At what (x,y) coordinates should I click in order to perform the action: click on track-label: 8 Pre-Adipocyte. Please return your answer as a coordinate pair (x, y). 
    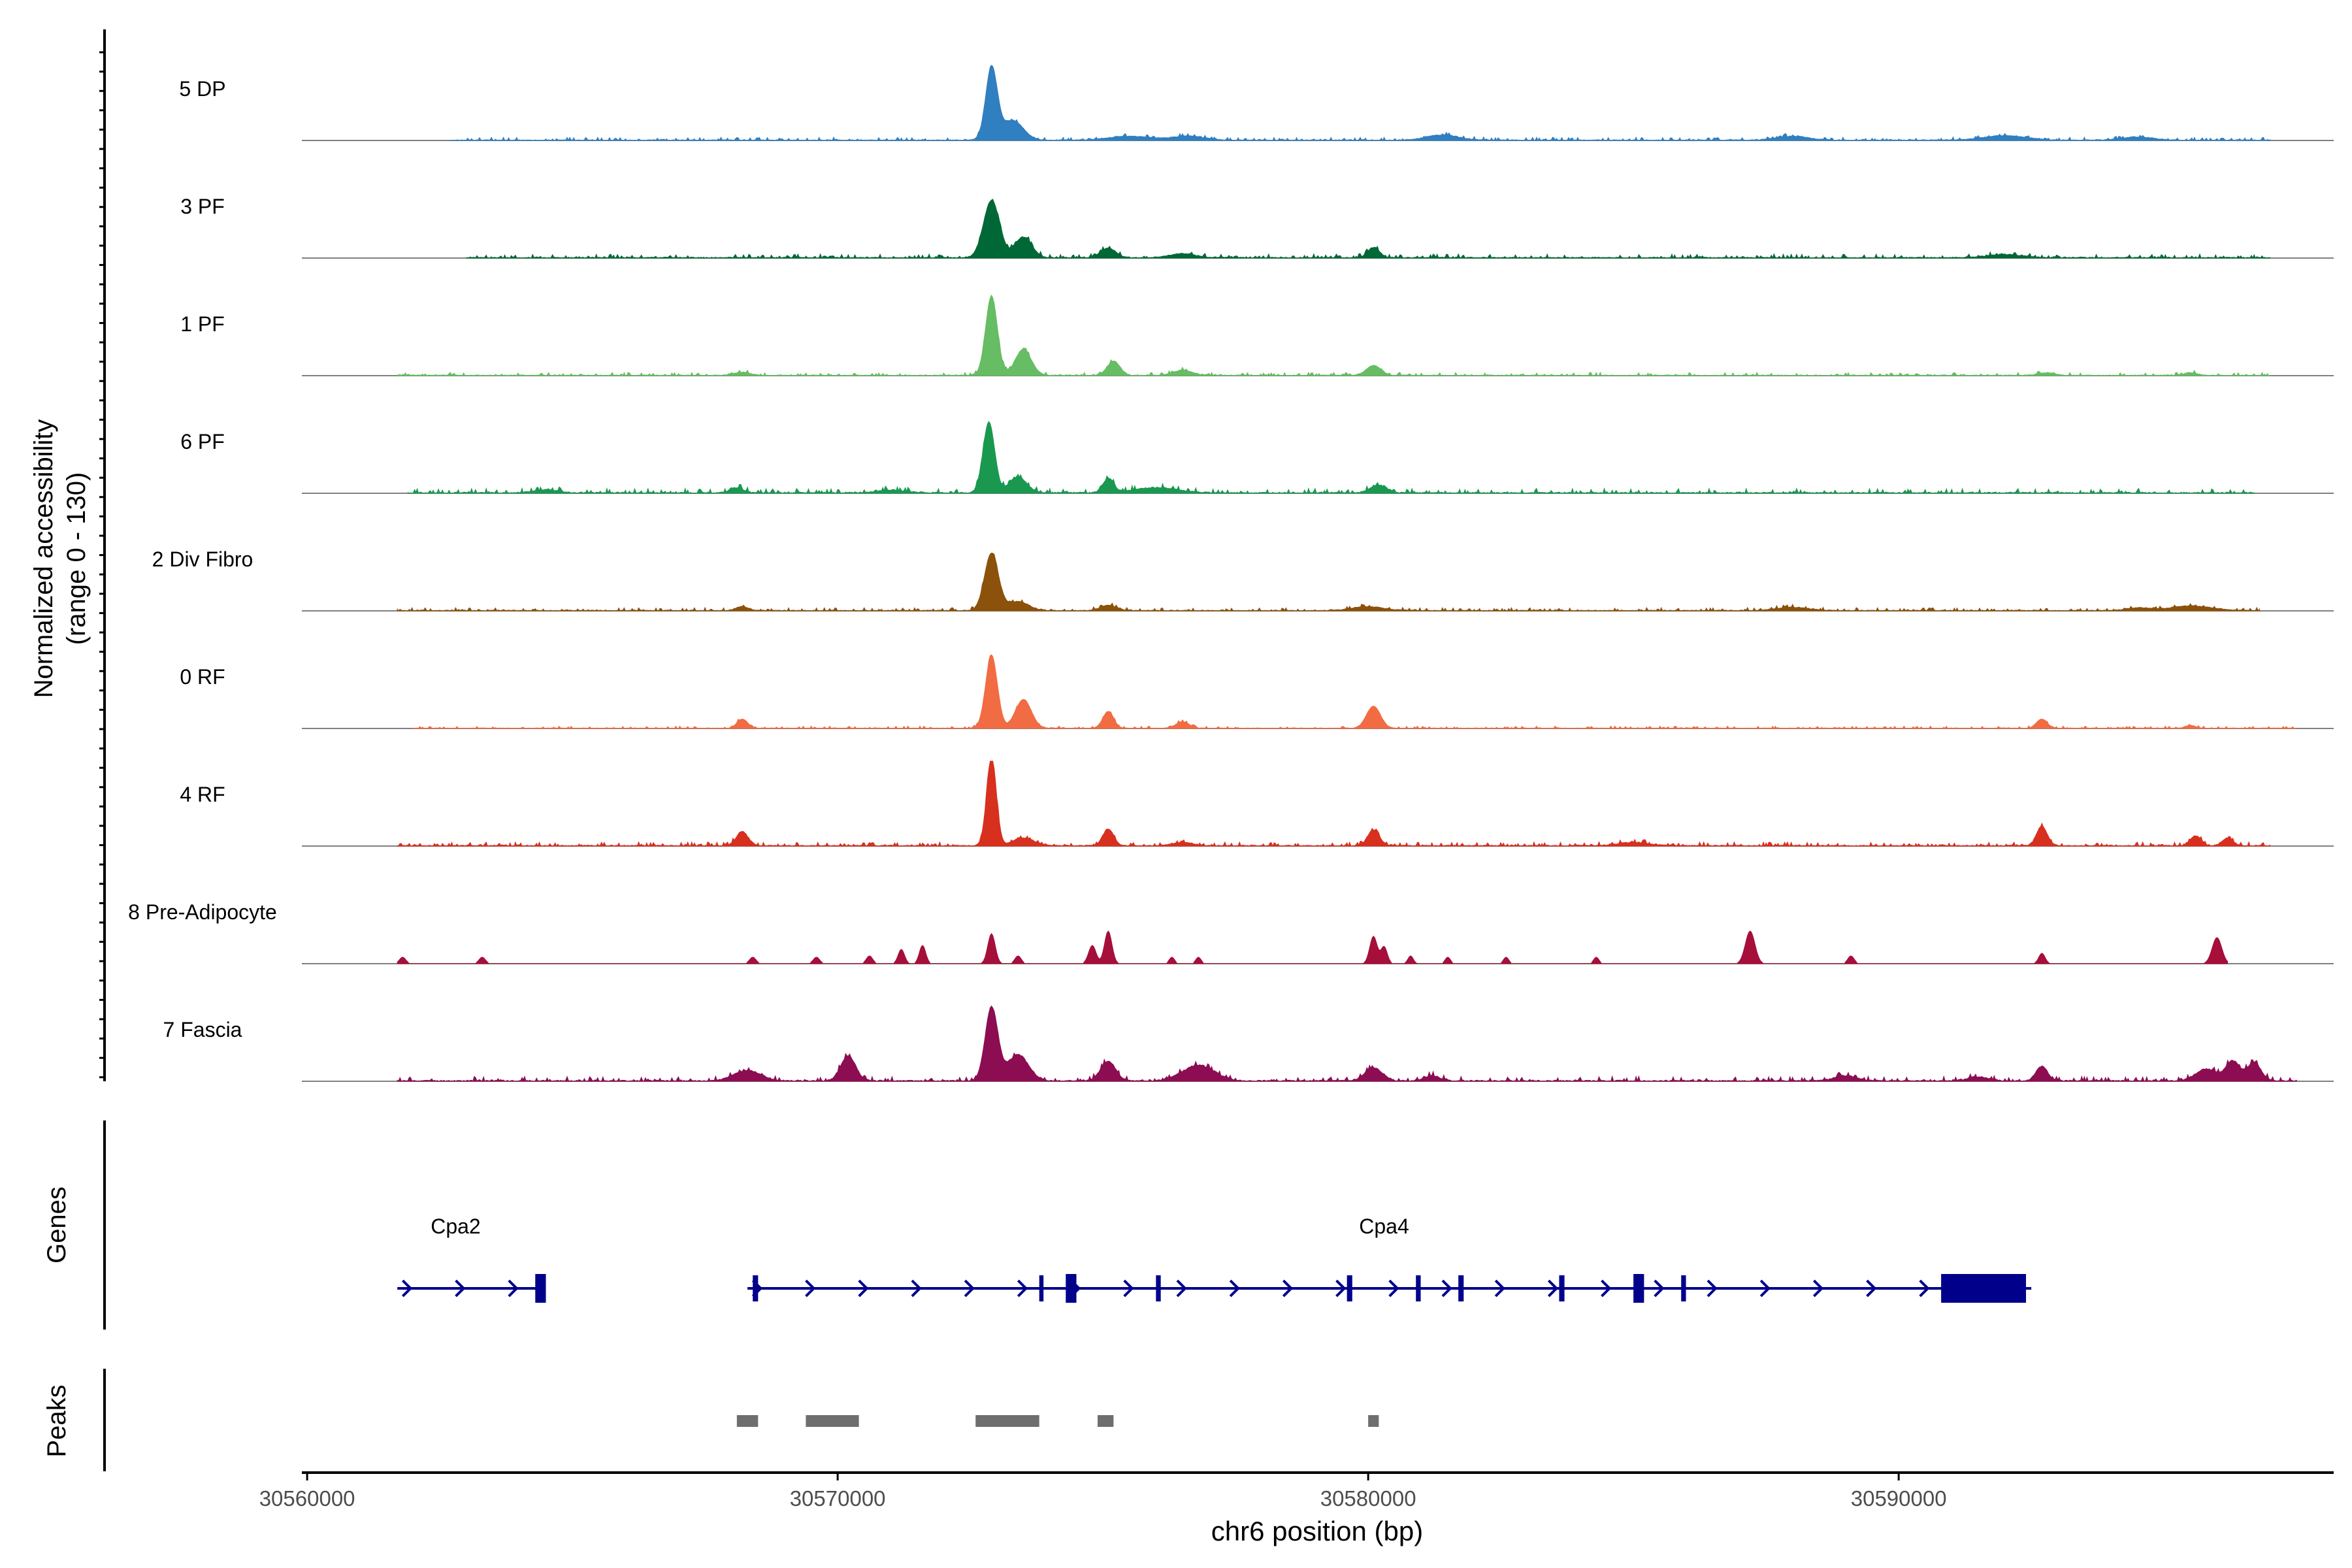
    Looking at the image, I should click on (202, 912).